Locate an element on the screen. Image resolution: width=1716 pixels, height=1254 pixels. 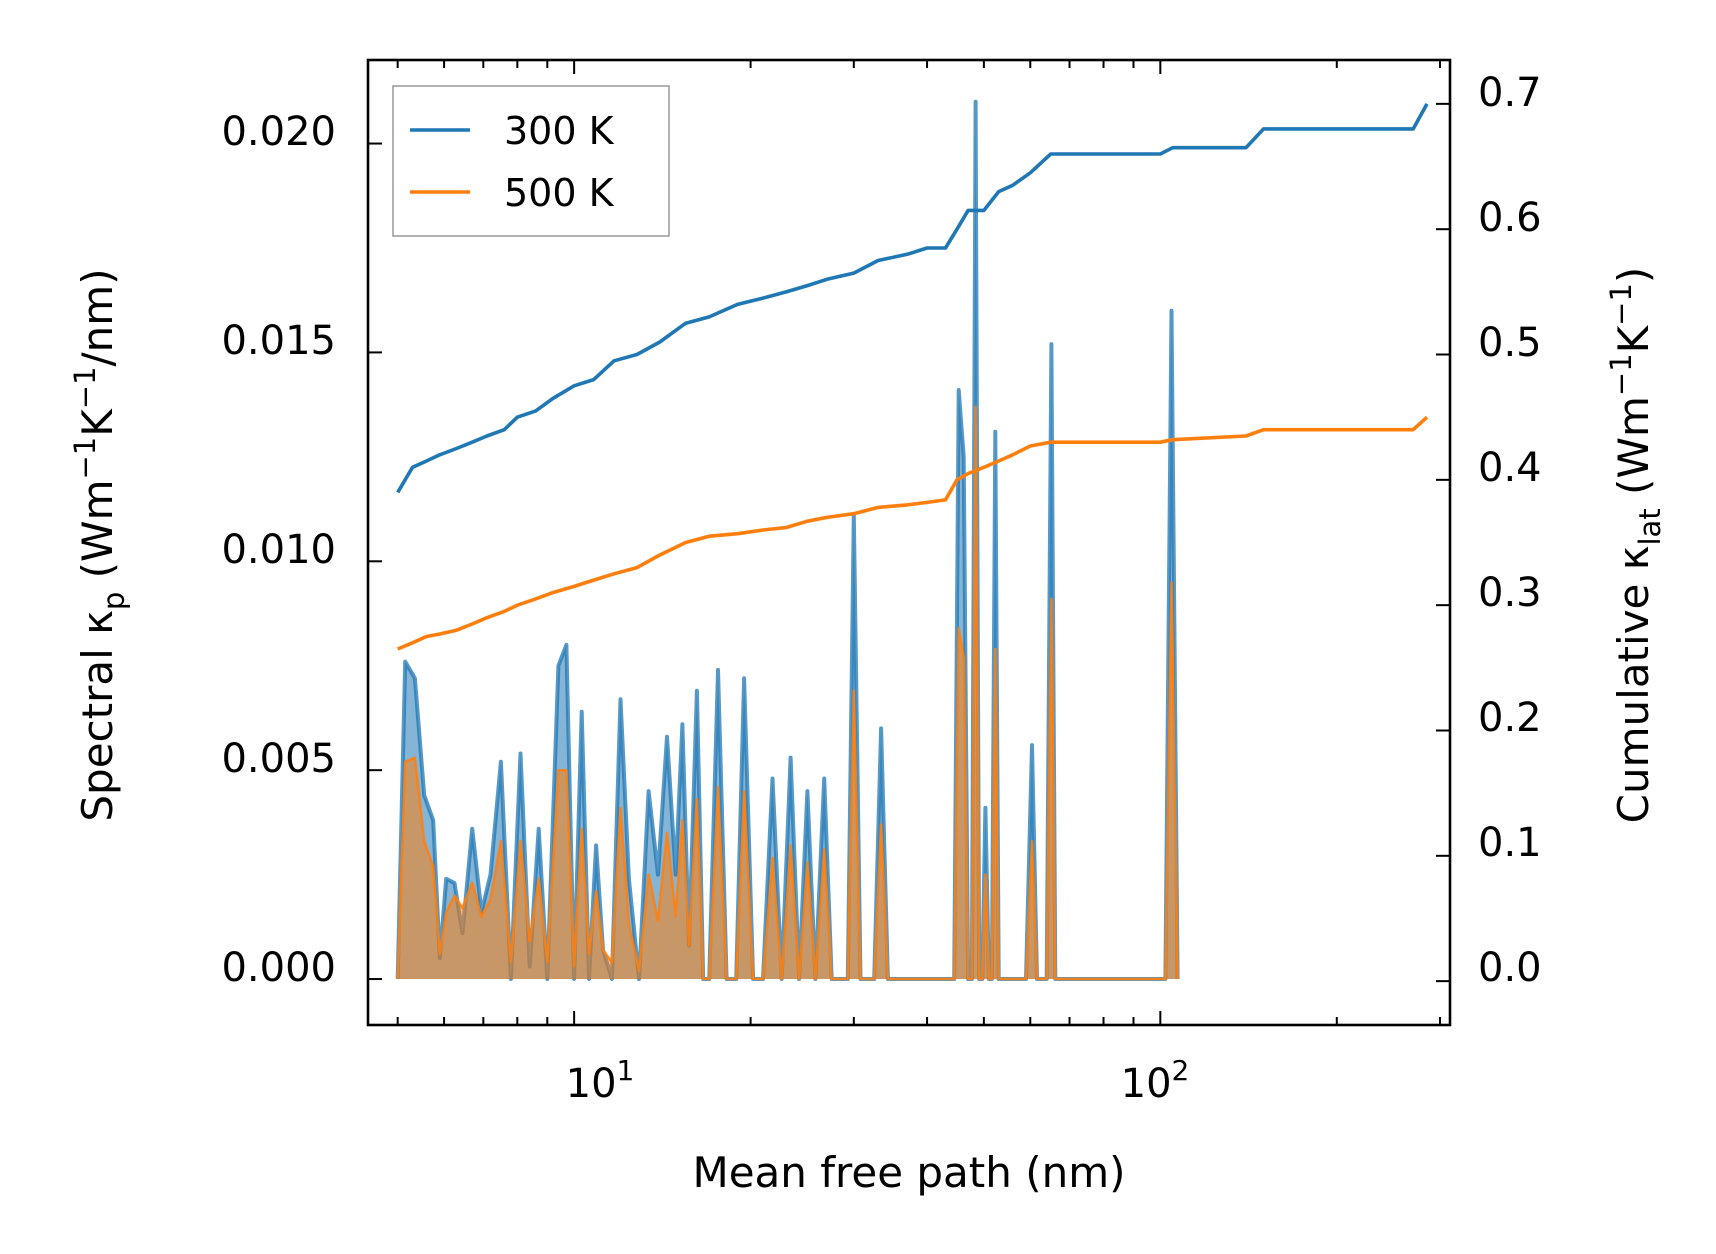
y-right-tick-label: 0.1 is located at coordinates (1510, 843).